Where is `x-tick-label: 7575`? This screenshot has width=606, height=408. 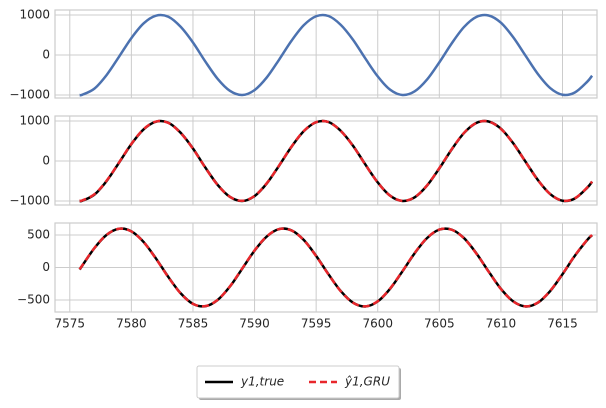
x-tick-label: 7575 is located at coordinates (70, 324).